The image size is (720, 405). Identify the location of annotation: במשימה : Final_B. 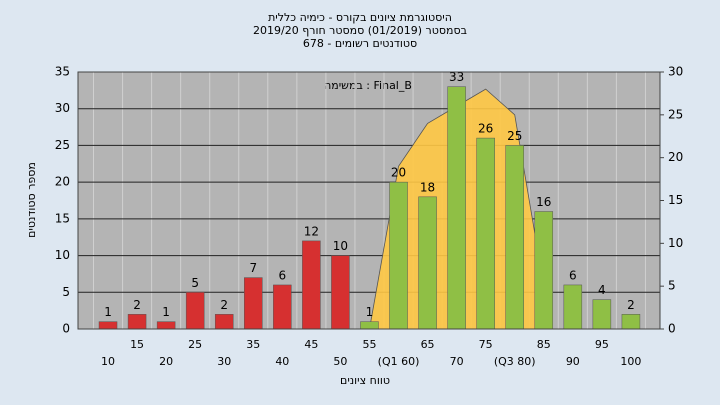
(368, 85).